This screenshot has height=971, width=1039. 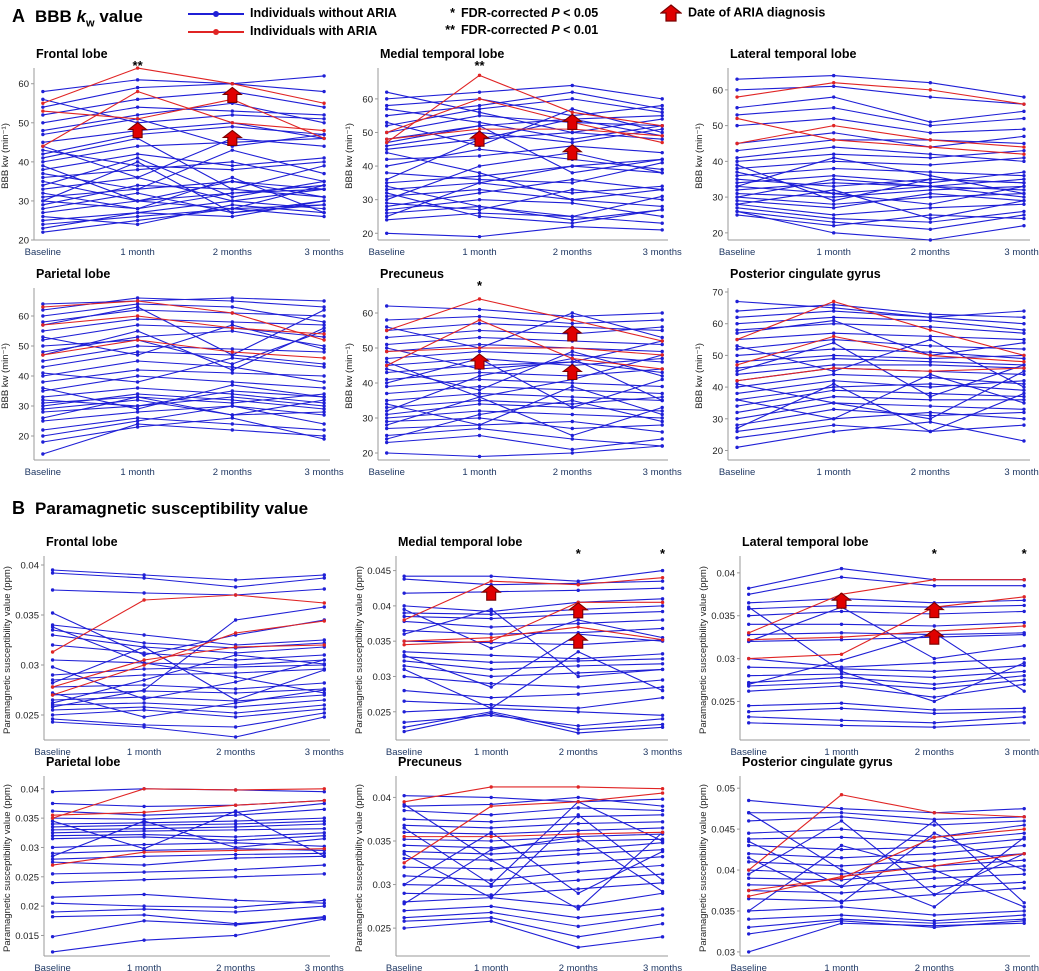 I want to click on legend-fdr-005: * FDR-corrected P < 0.05, so click(x=517, y=13).